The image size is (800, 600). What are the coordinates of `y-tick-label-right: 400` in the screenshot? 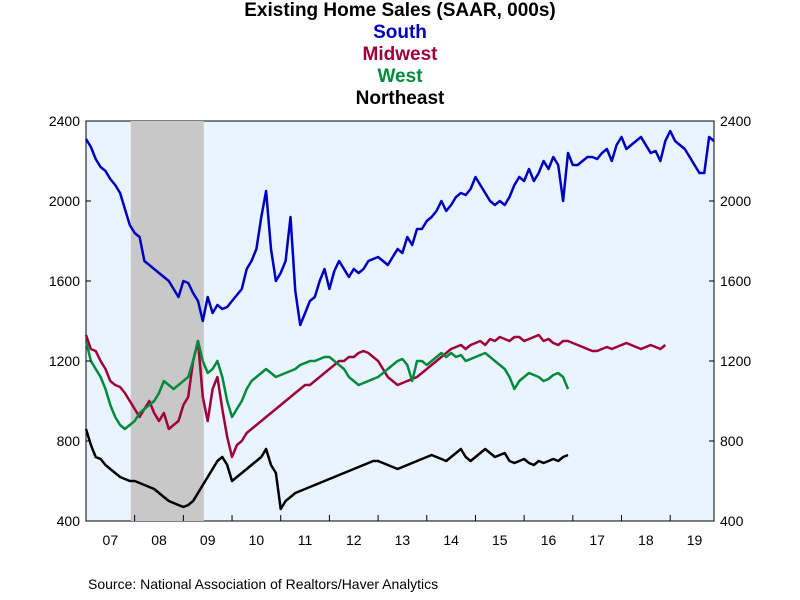 It's located at (732, 521).